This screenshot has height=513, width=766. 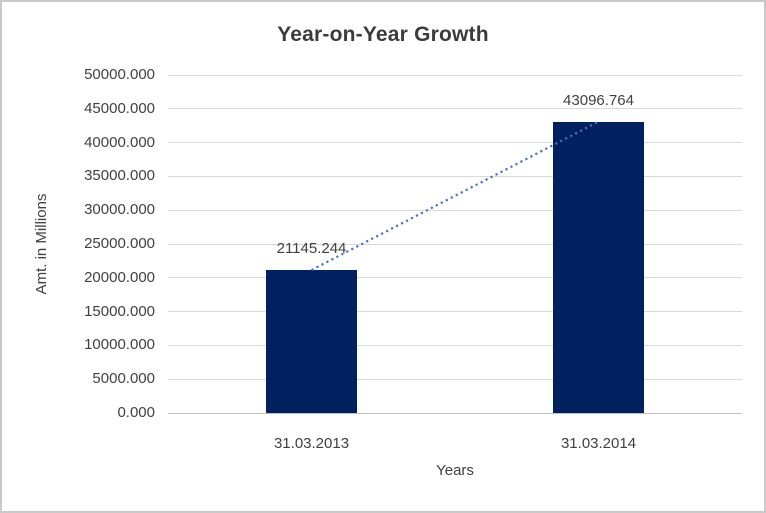 What do you see at coordinates (119, 74) in the screenshot?
I see `y-tick-label: 50000.000` at bounding box center [119, 74].